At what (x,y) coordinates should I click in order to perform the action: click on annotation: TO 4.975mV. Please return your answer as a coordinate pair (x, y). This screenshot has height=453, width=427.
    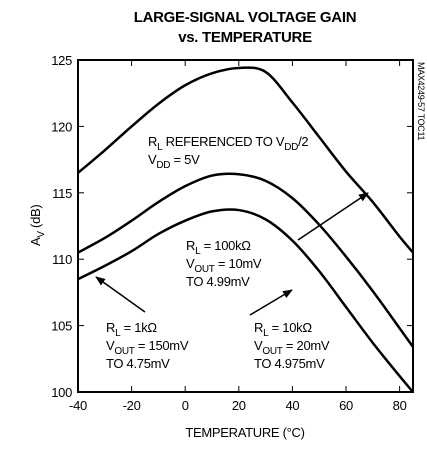
    Looking at the image, I should click on (289, 363).